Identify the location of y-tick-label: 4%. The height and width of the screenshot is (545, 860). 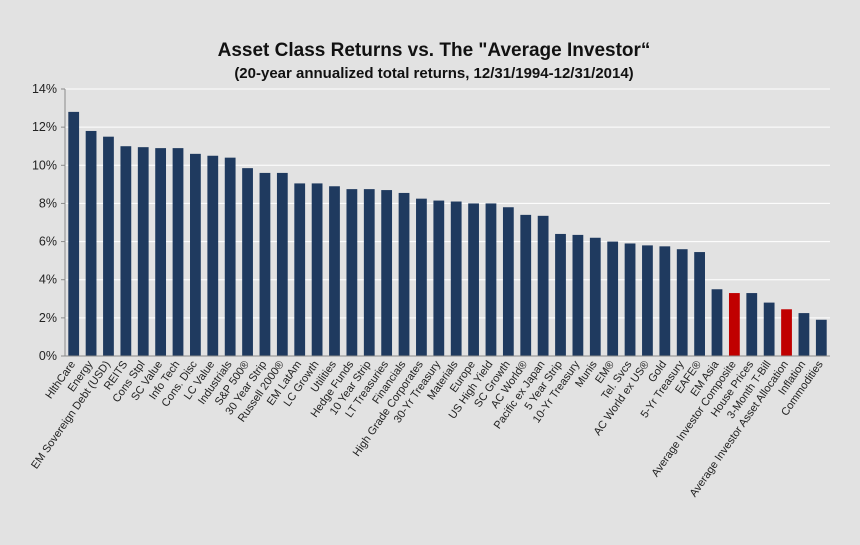
(48, 280).